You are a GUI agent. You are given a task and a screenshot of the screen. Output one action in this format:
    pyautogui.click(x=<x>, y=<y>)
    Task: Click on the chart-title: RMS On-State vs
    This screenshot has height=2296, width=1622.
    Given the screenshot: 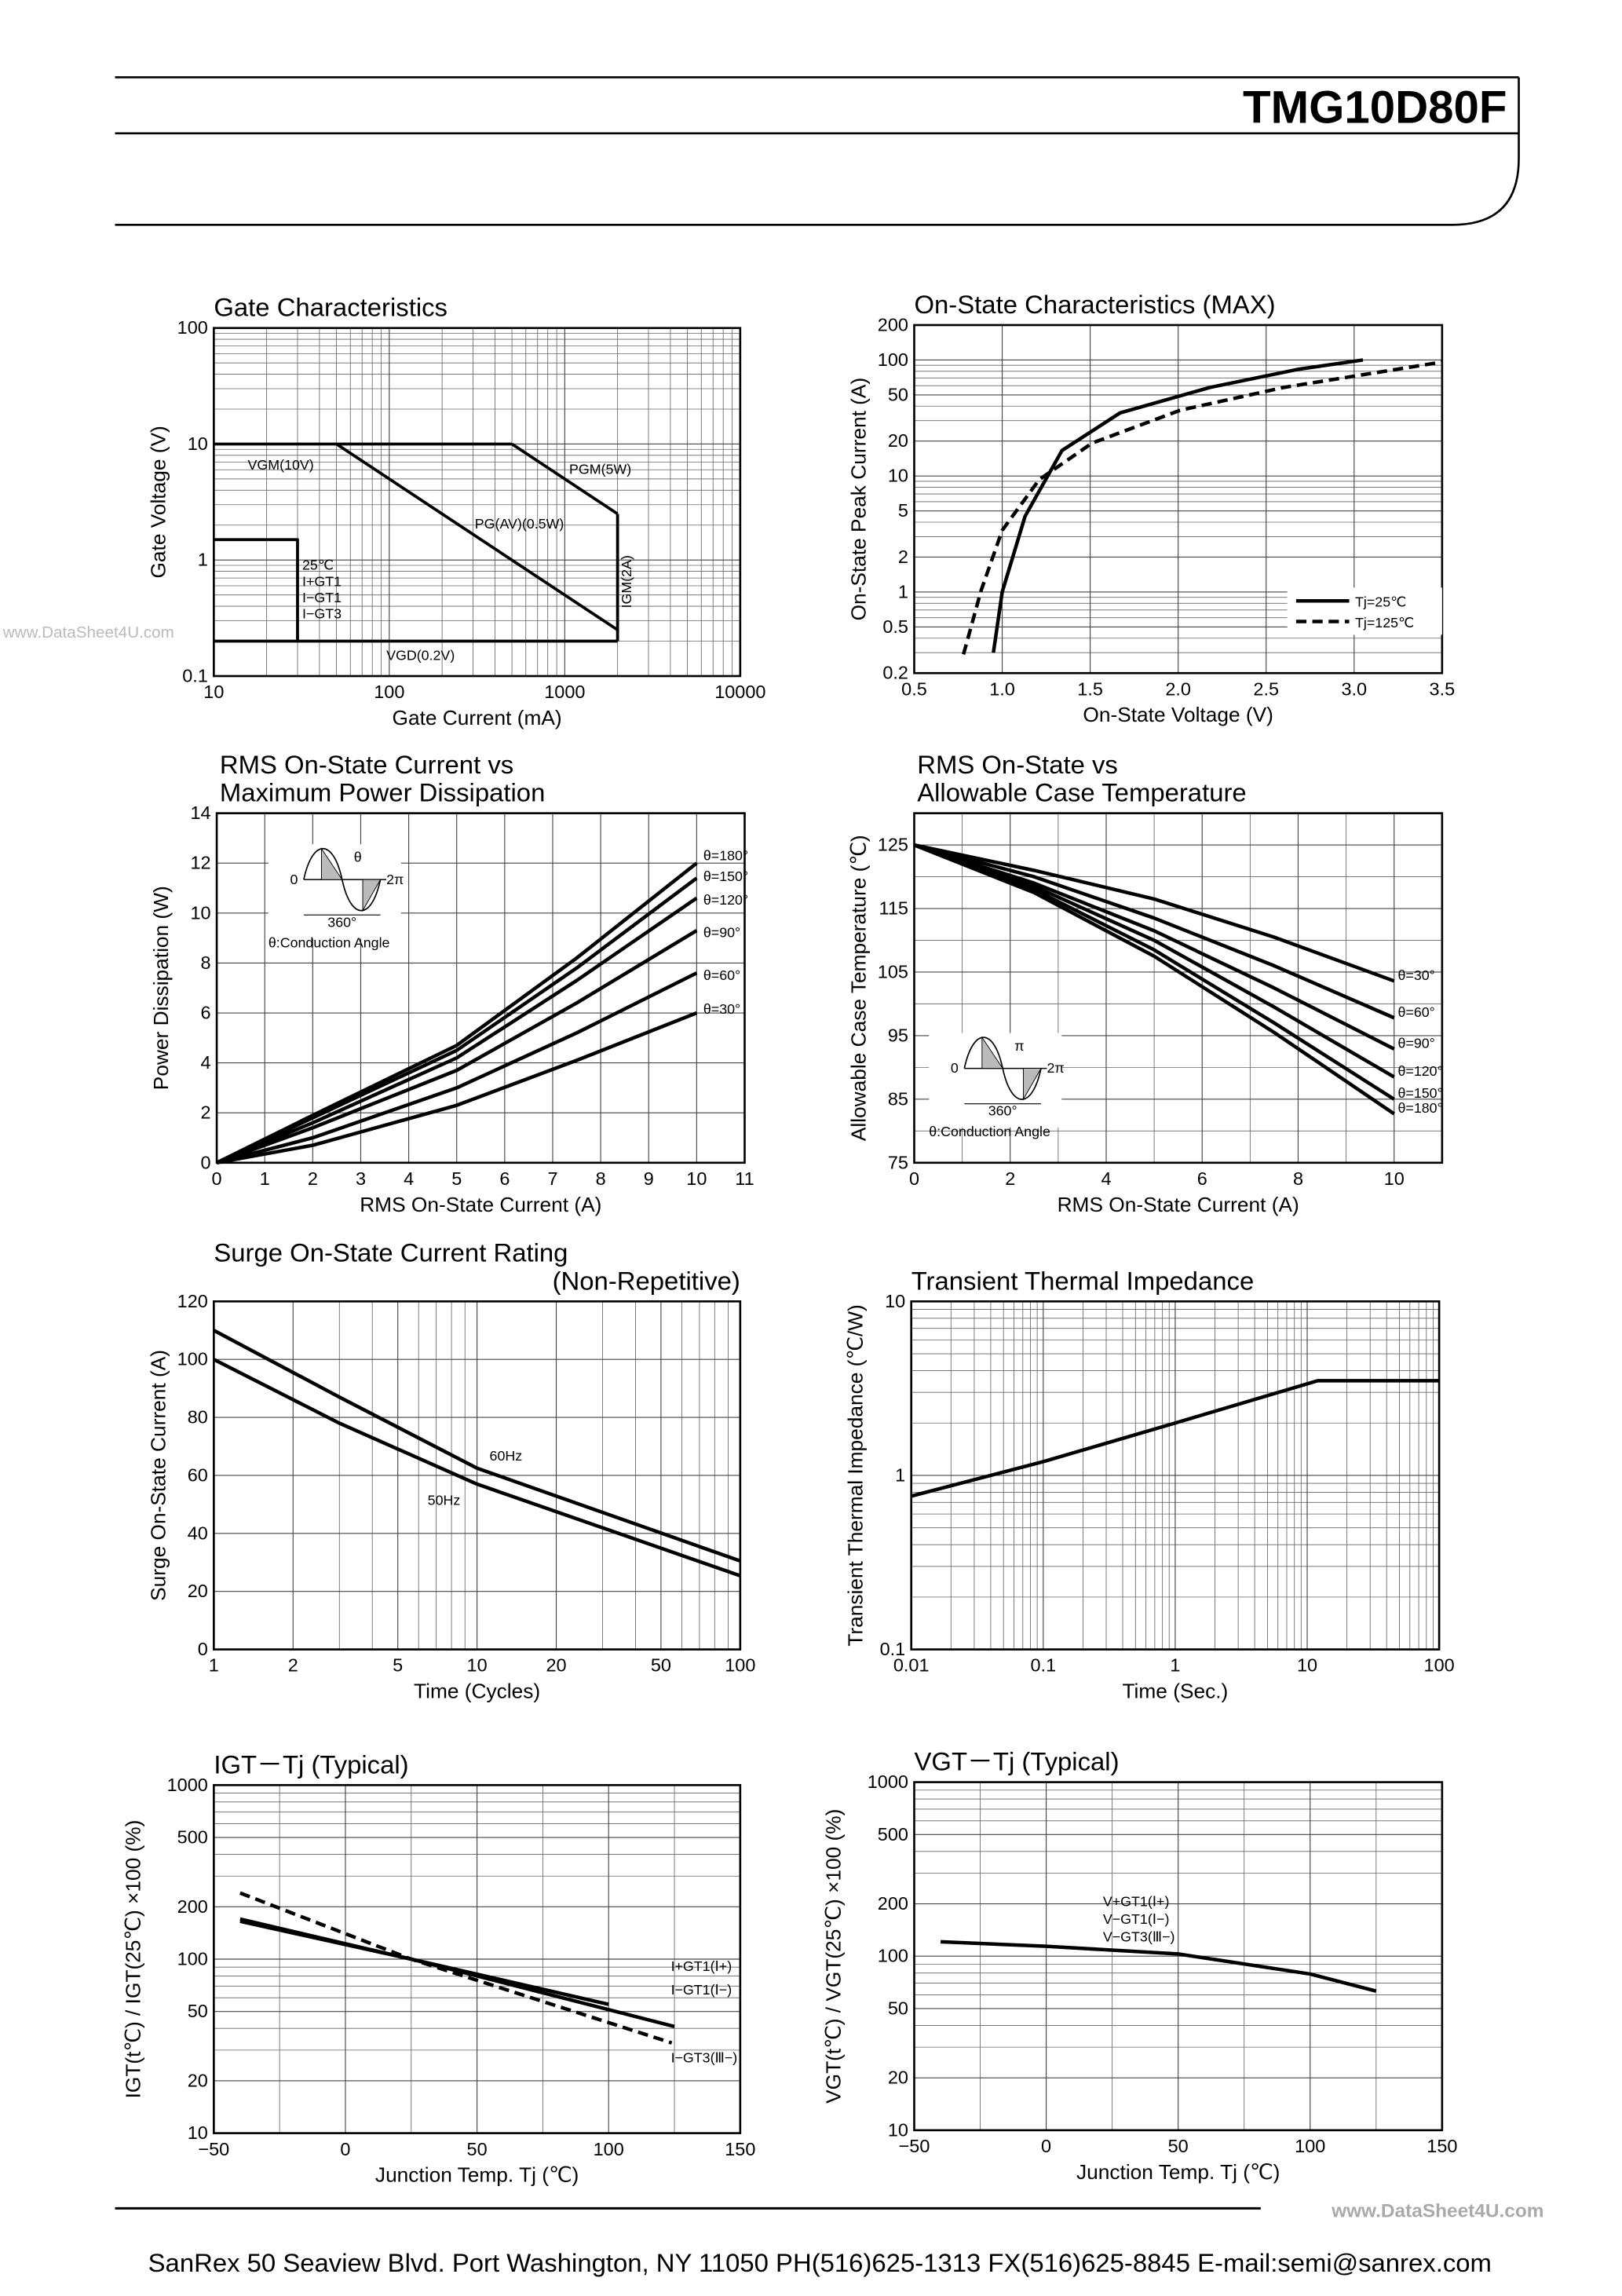 What is the action you would take?
    pyautogui.click(x=1017, y=765)
    